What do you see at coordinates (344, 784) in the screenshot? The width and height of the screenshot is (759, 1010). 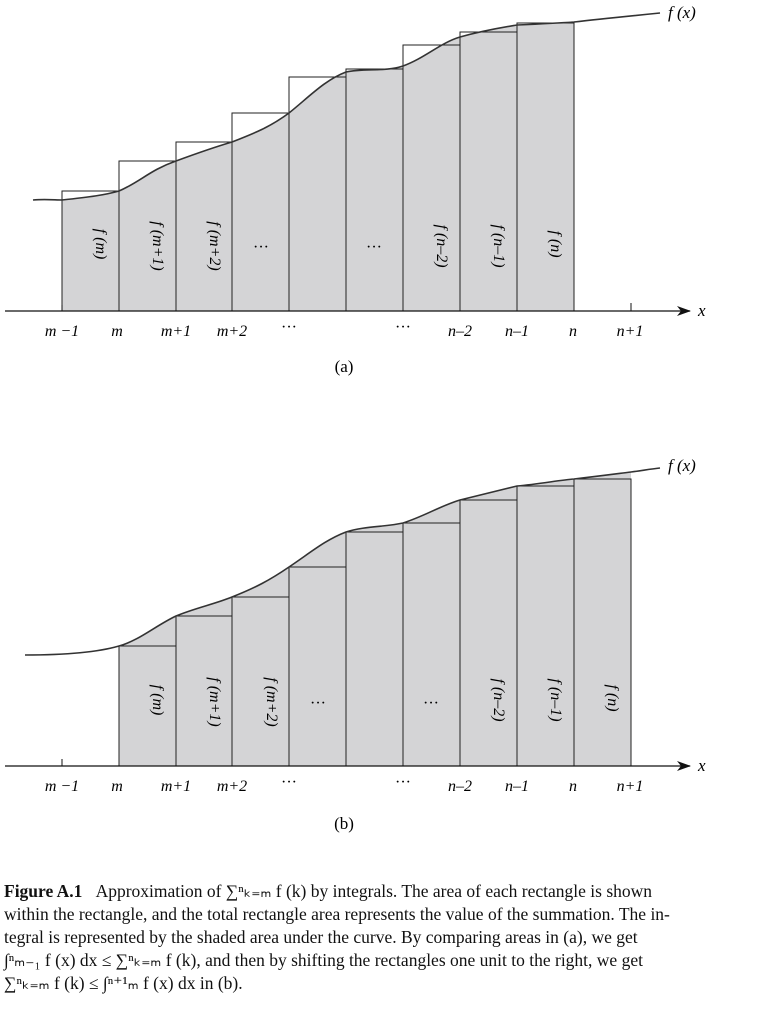 I see `panel-b-tick-labels: m −1 m m+1 m+2 ··· ··· n–2 n–1 n n+1` at bounding box center [344, 784].